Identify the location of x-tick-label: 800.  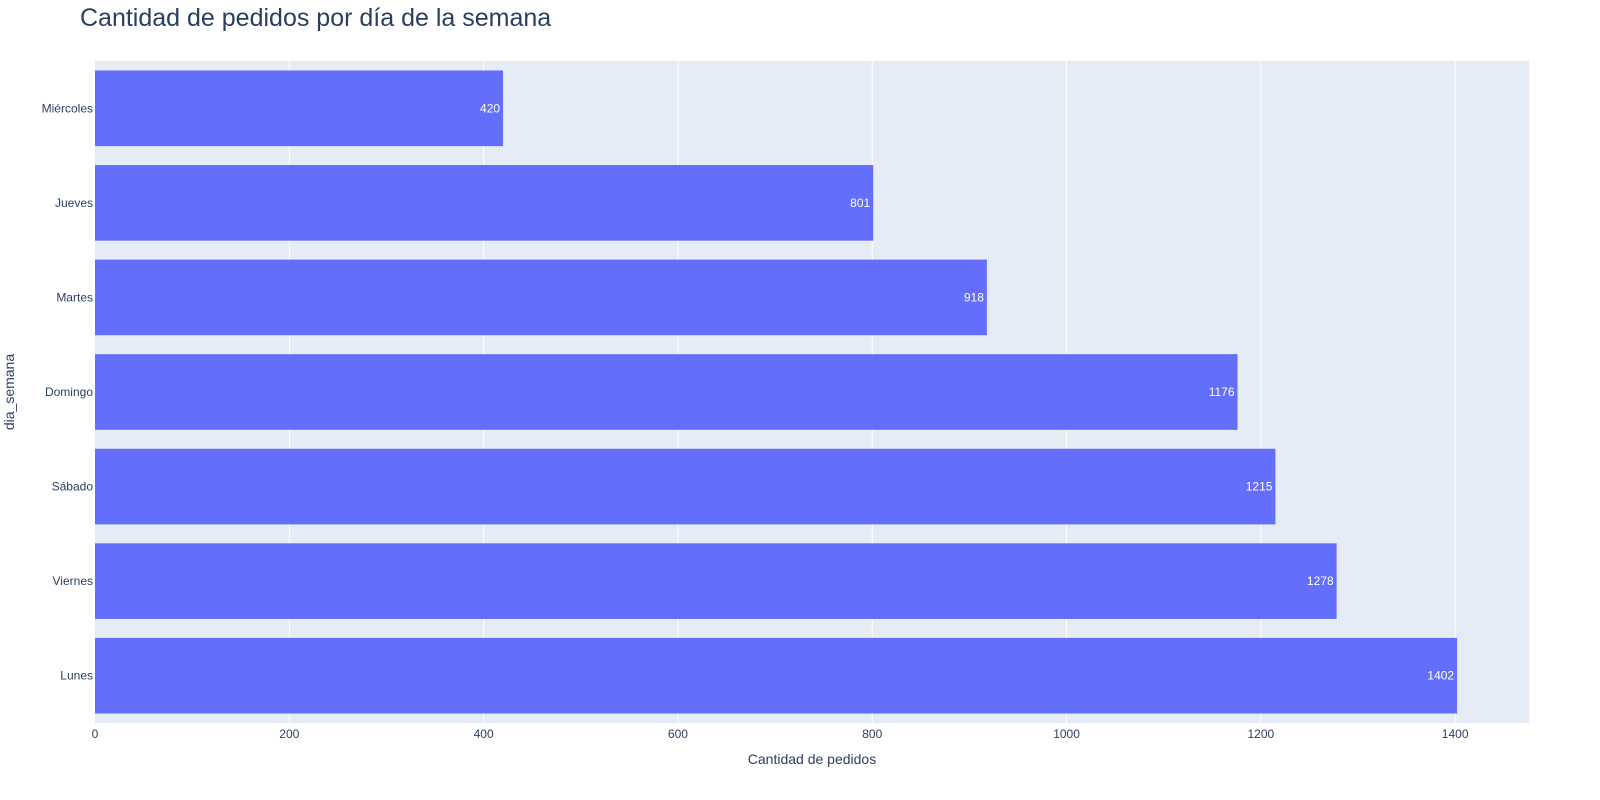
(872, 734).